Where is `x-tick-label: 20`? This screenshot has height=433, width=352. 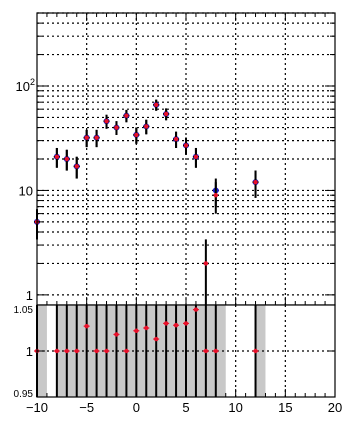 x-tick-label: 20 is located at coordinates (335, 407).